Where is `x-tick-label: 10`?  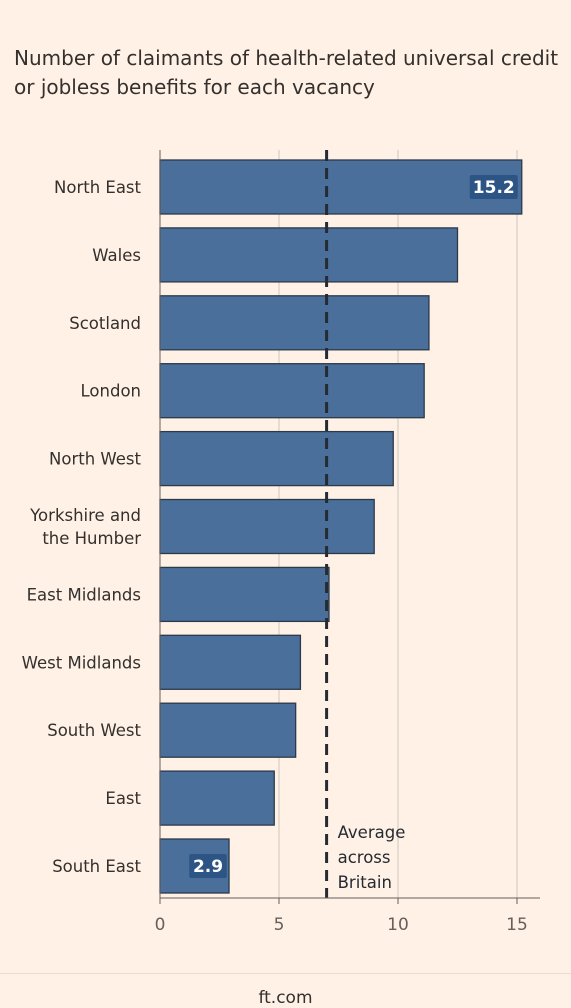 x-tick-label: 10 is located at coordinates (398, 925).